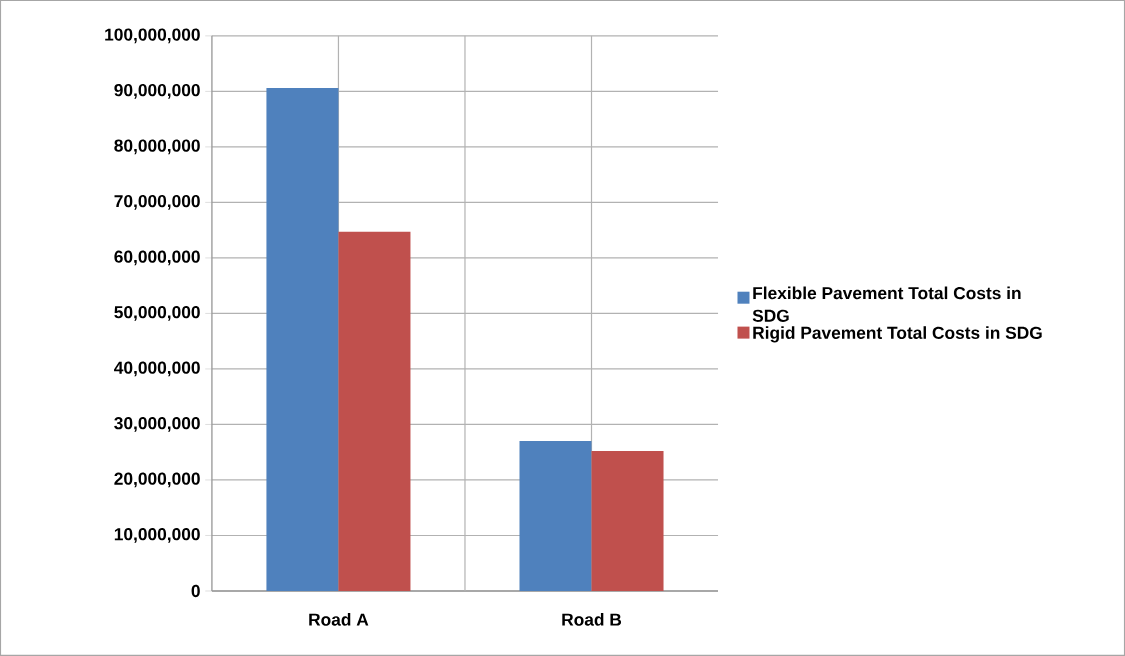 The height and width of the screenshot is (656, 1125). I want to click on legend-label: Flexible Pavement Total Costs in SDG, so click(886, 304).